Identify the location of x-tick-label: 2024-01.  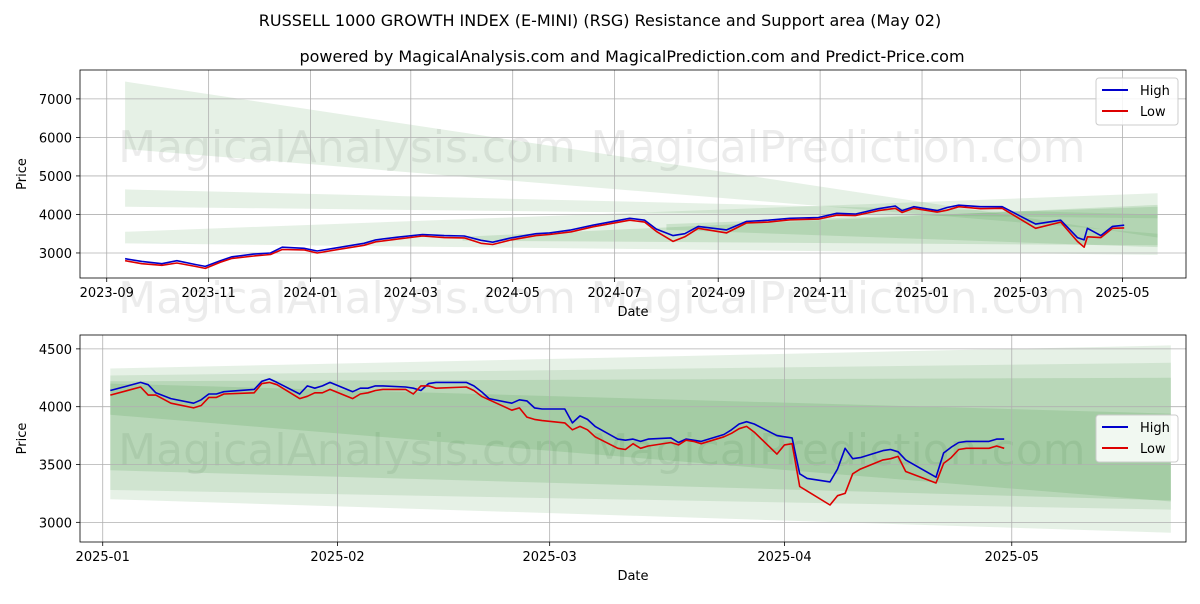
(310, 293).